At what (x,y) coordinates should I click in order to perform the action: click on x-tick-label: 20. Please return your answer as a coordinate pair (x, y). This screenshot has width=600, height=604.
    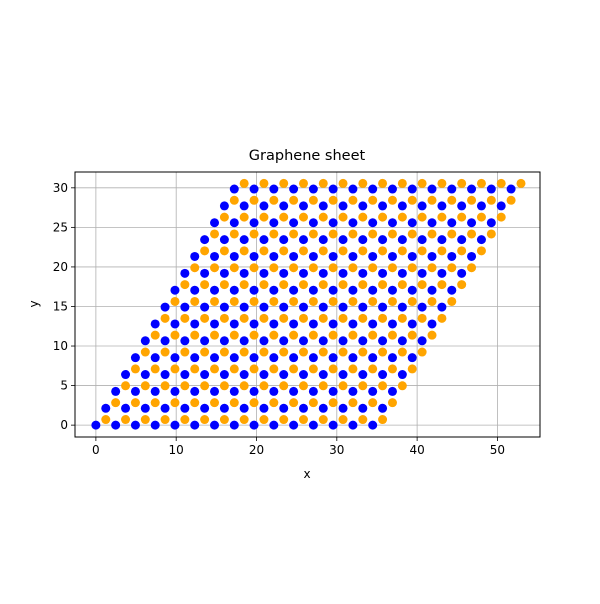
    Looking at the image, I should click on (256, 450).